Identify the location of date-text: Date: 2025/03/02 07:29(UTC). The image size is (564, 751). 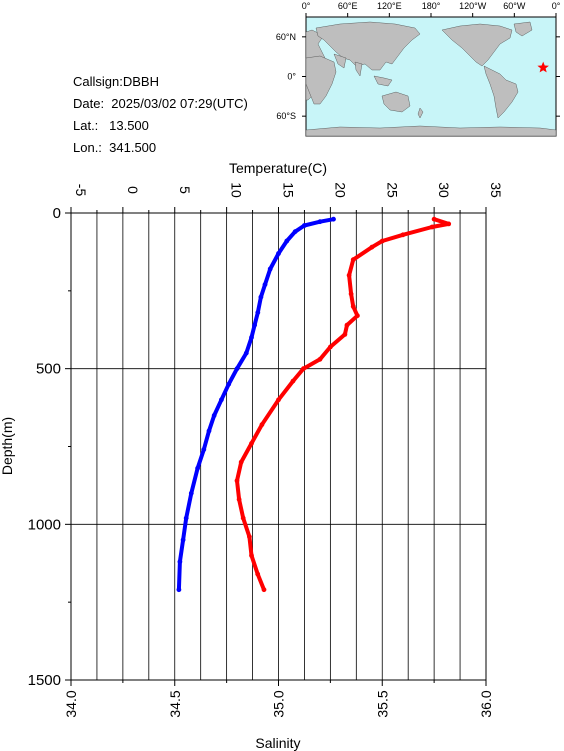
(160, 103).